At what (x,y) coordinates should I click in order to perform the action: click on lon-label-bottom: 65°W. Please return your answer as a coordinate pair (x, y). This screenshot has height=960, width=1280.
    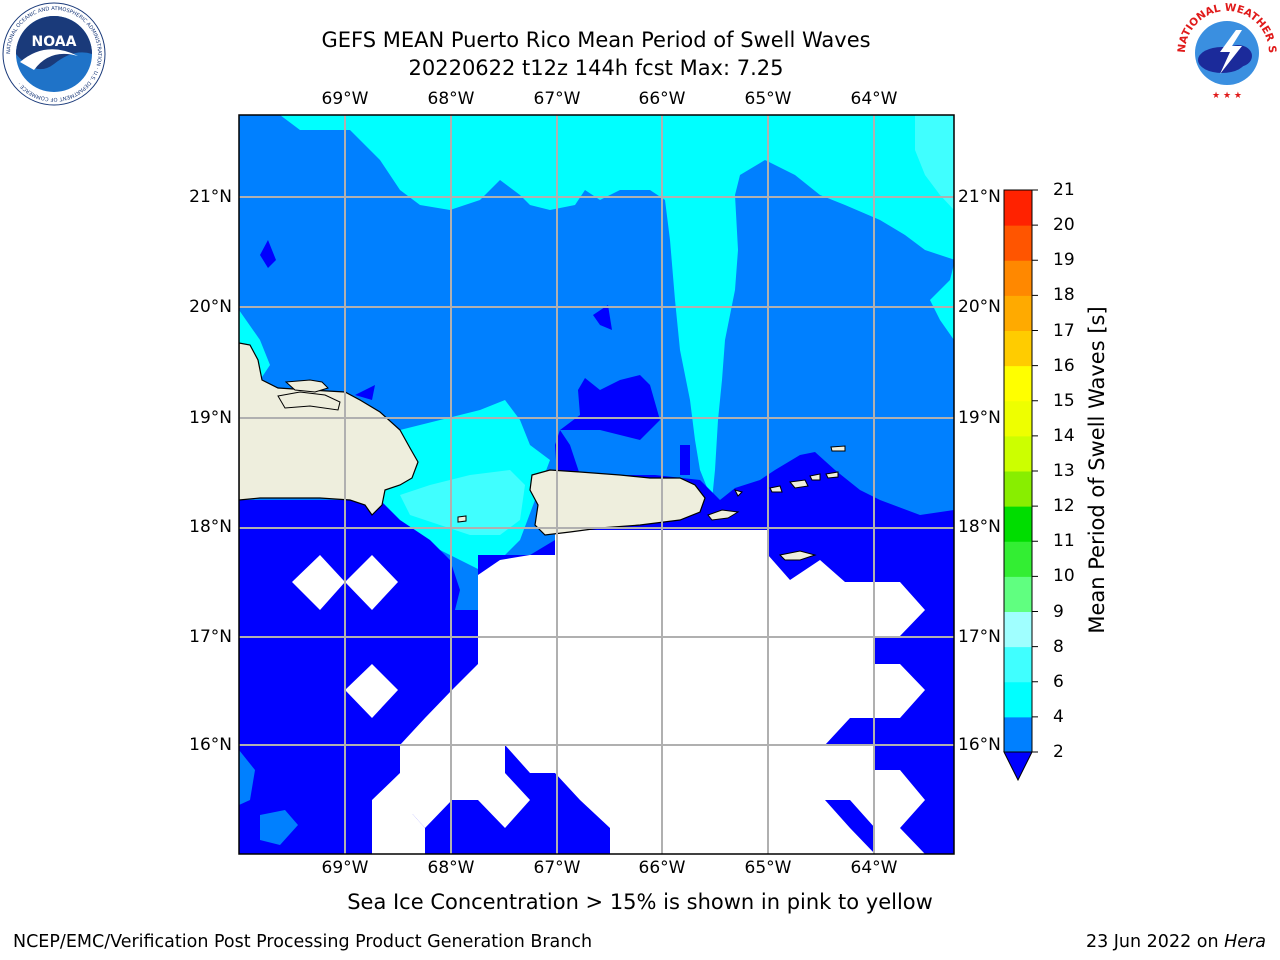
    Looking at the image, I should click on (768, 868).